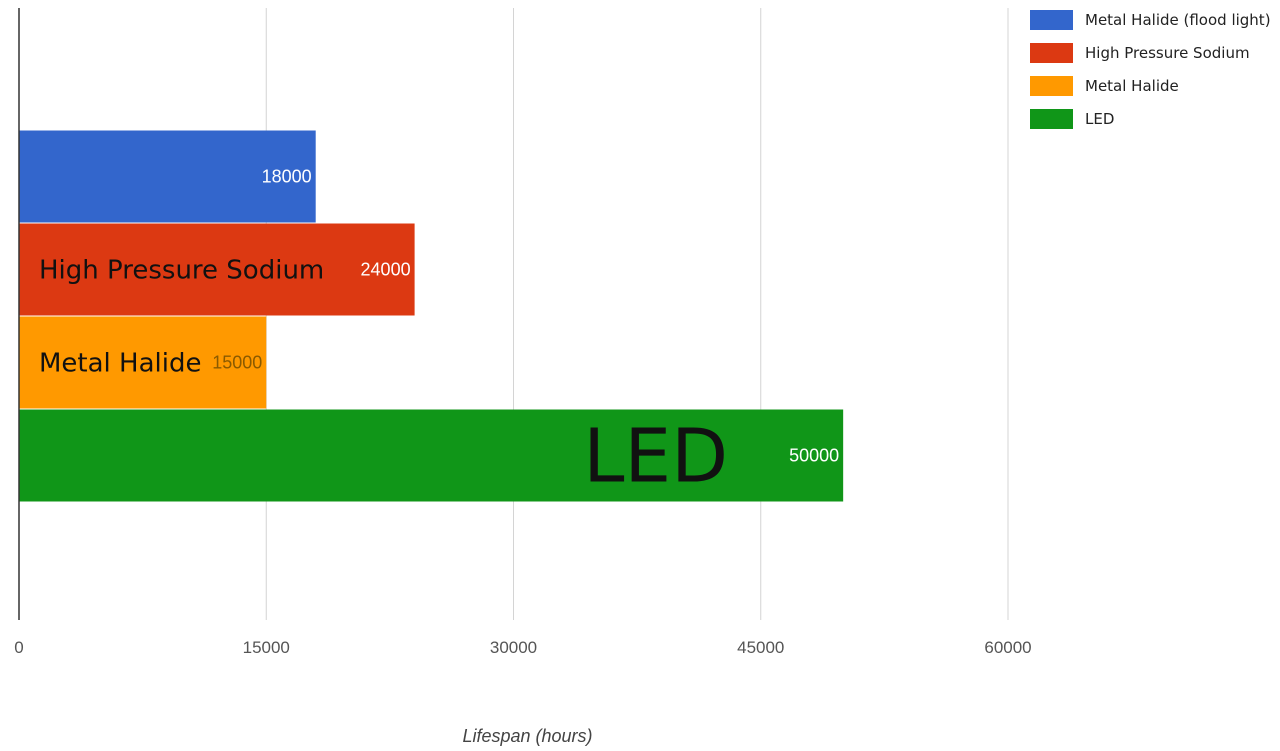 The width and height of the screenshot is (1280, 751). Describe the element at coordinates (266, 647) in the screenshot. I see `x-tick-label: 15000` at that location.